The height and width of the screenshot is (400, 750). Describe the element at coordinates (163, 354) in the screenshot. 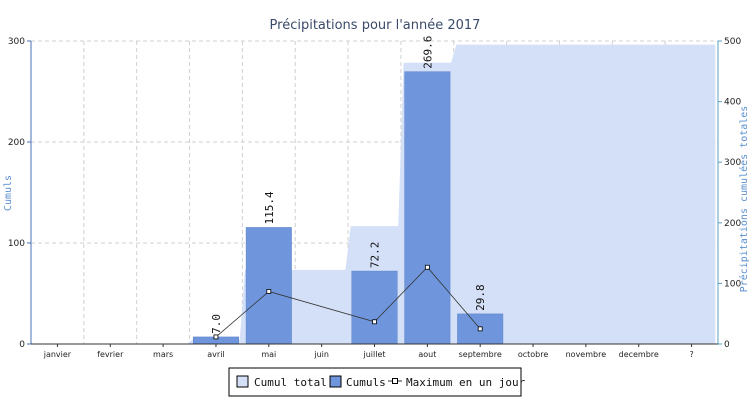

I see `x-tick-label-mars: mars` at that location.